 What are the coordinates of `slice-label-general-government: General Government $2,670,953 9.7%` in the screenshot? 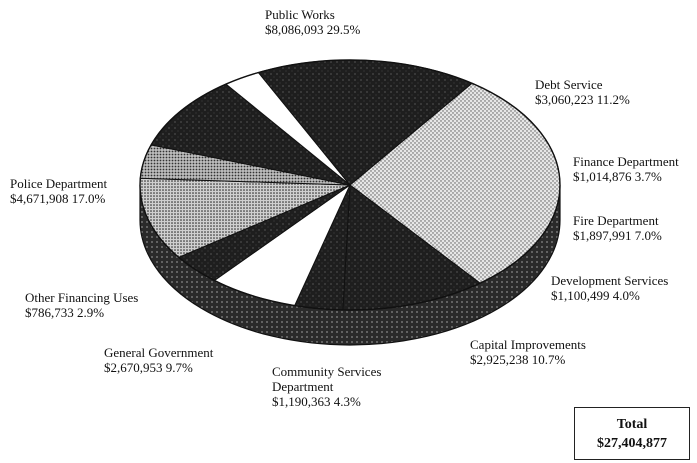 It's located at (159, 360).